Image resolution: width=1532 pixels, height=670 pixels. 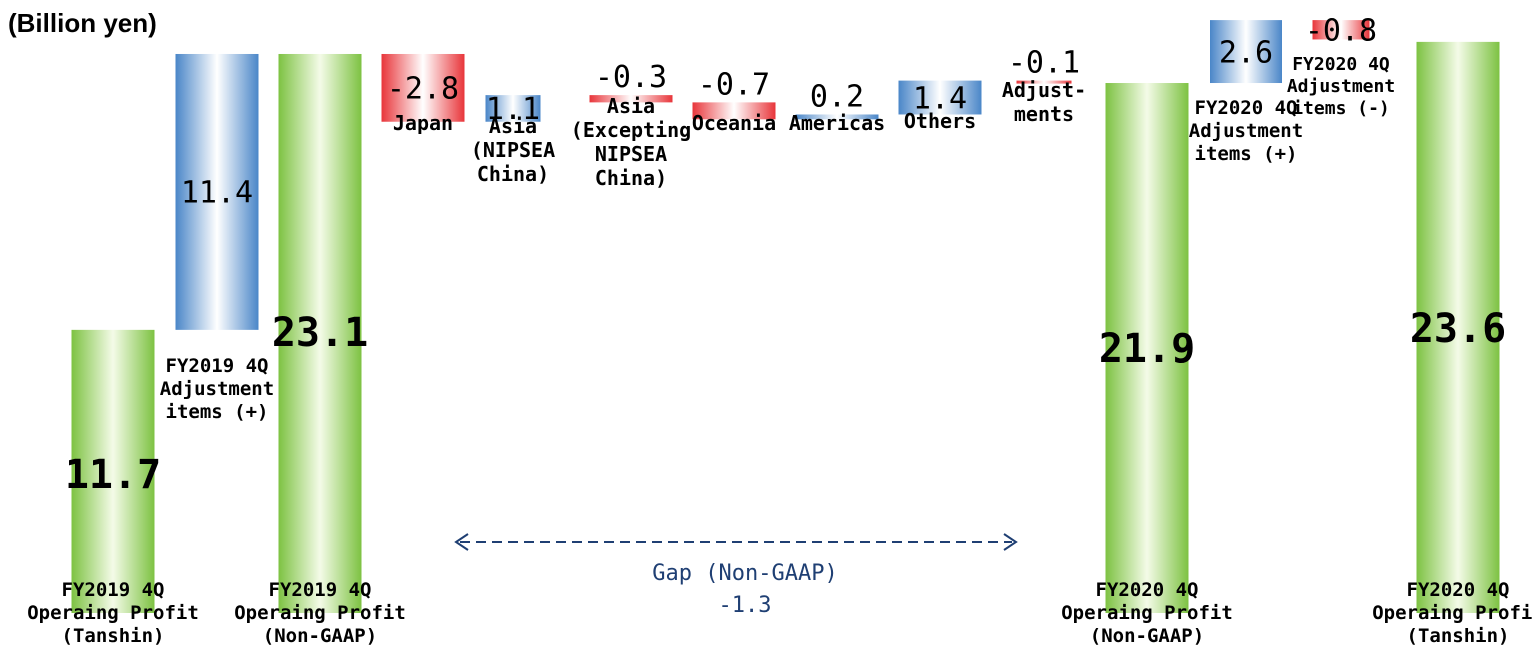 What do you see at coordinates (1452, 613) in the screenshot?
I see `category-label-14: FY2020 4Q Operaing Profit (Tanshin)` at bounding box center [1452, 613].